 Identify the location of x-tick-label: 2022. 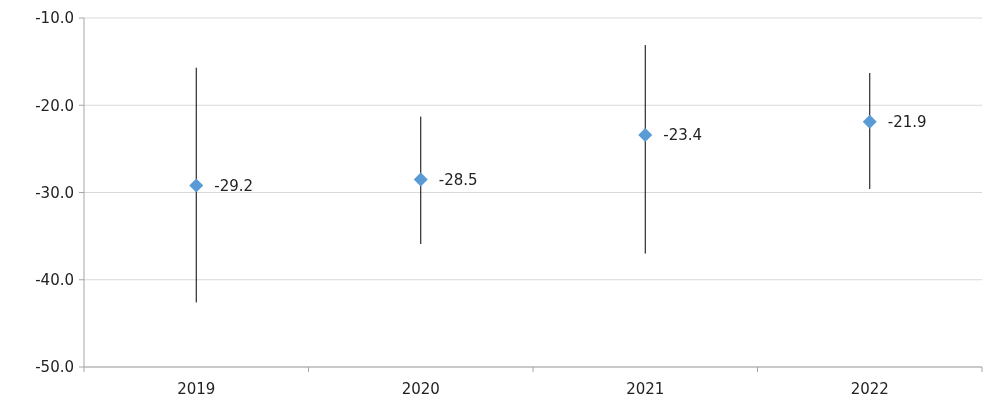
(869, 389).